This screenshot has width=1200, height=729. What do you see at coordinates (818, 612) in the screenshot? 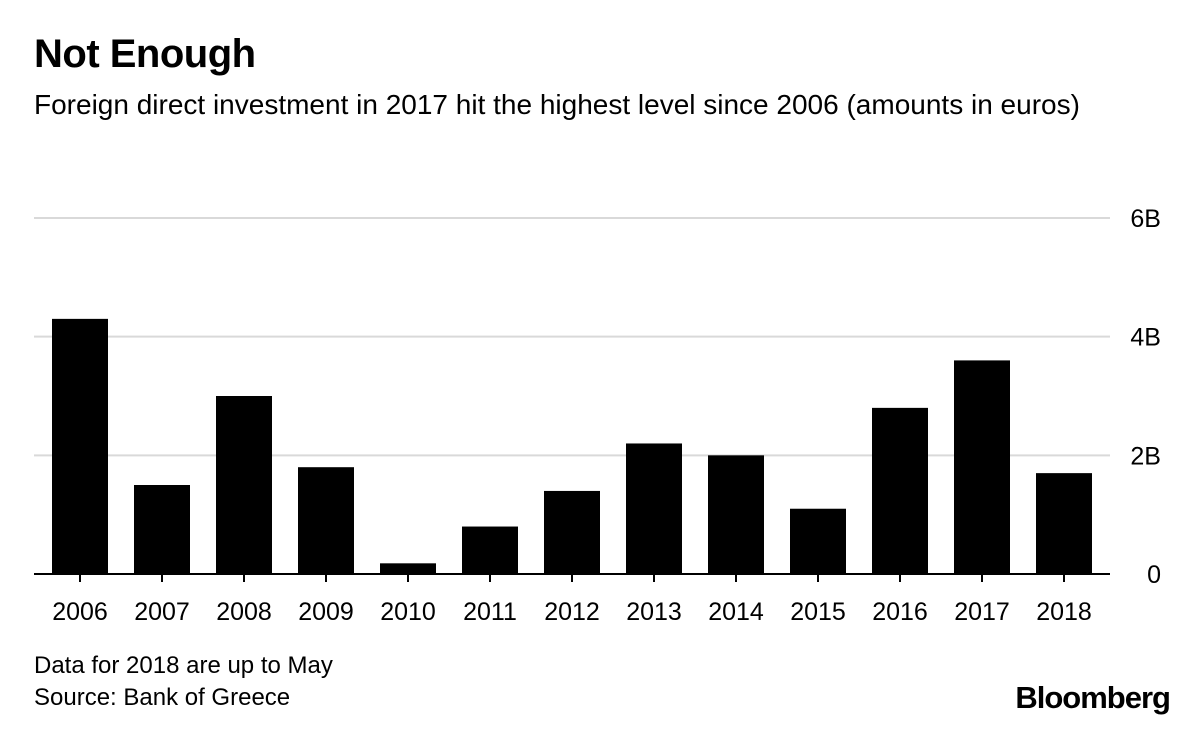
I see `x-tick-label: 2015` at bounding box center [818, 612].